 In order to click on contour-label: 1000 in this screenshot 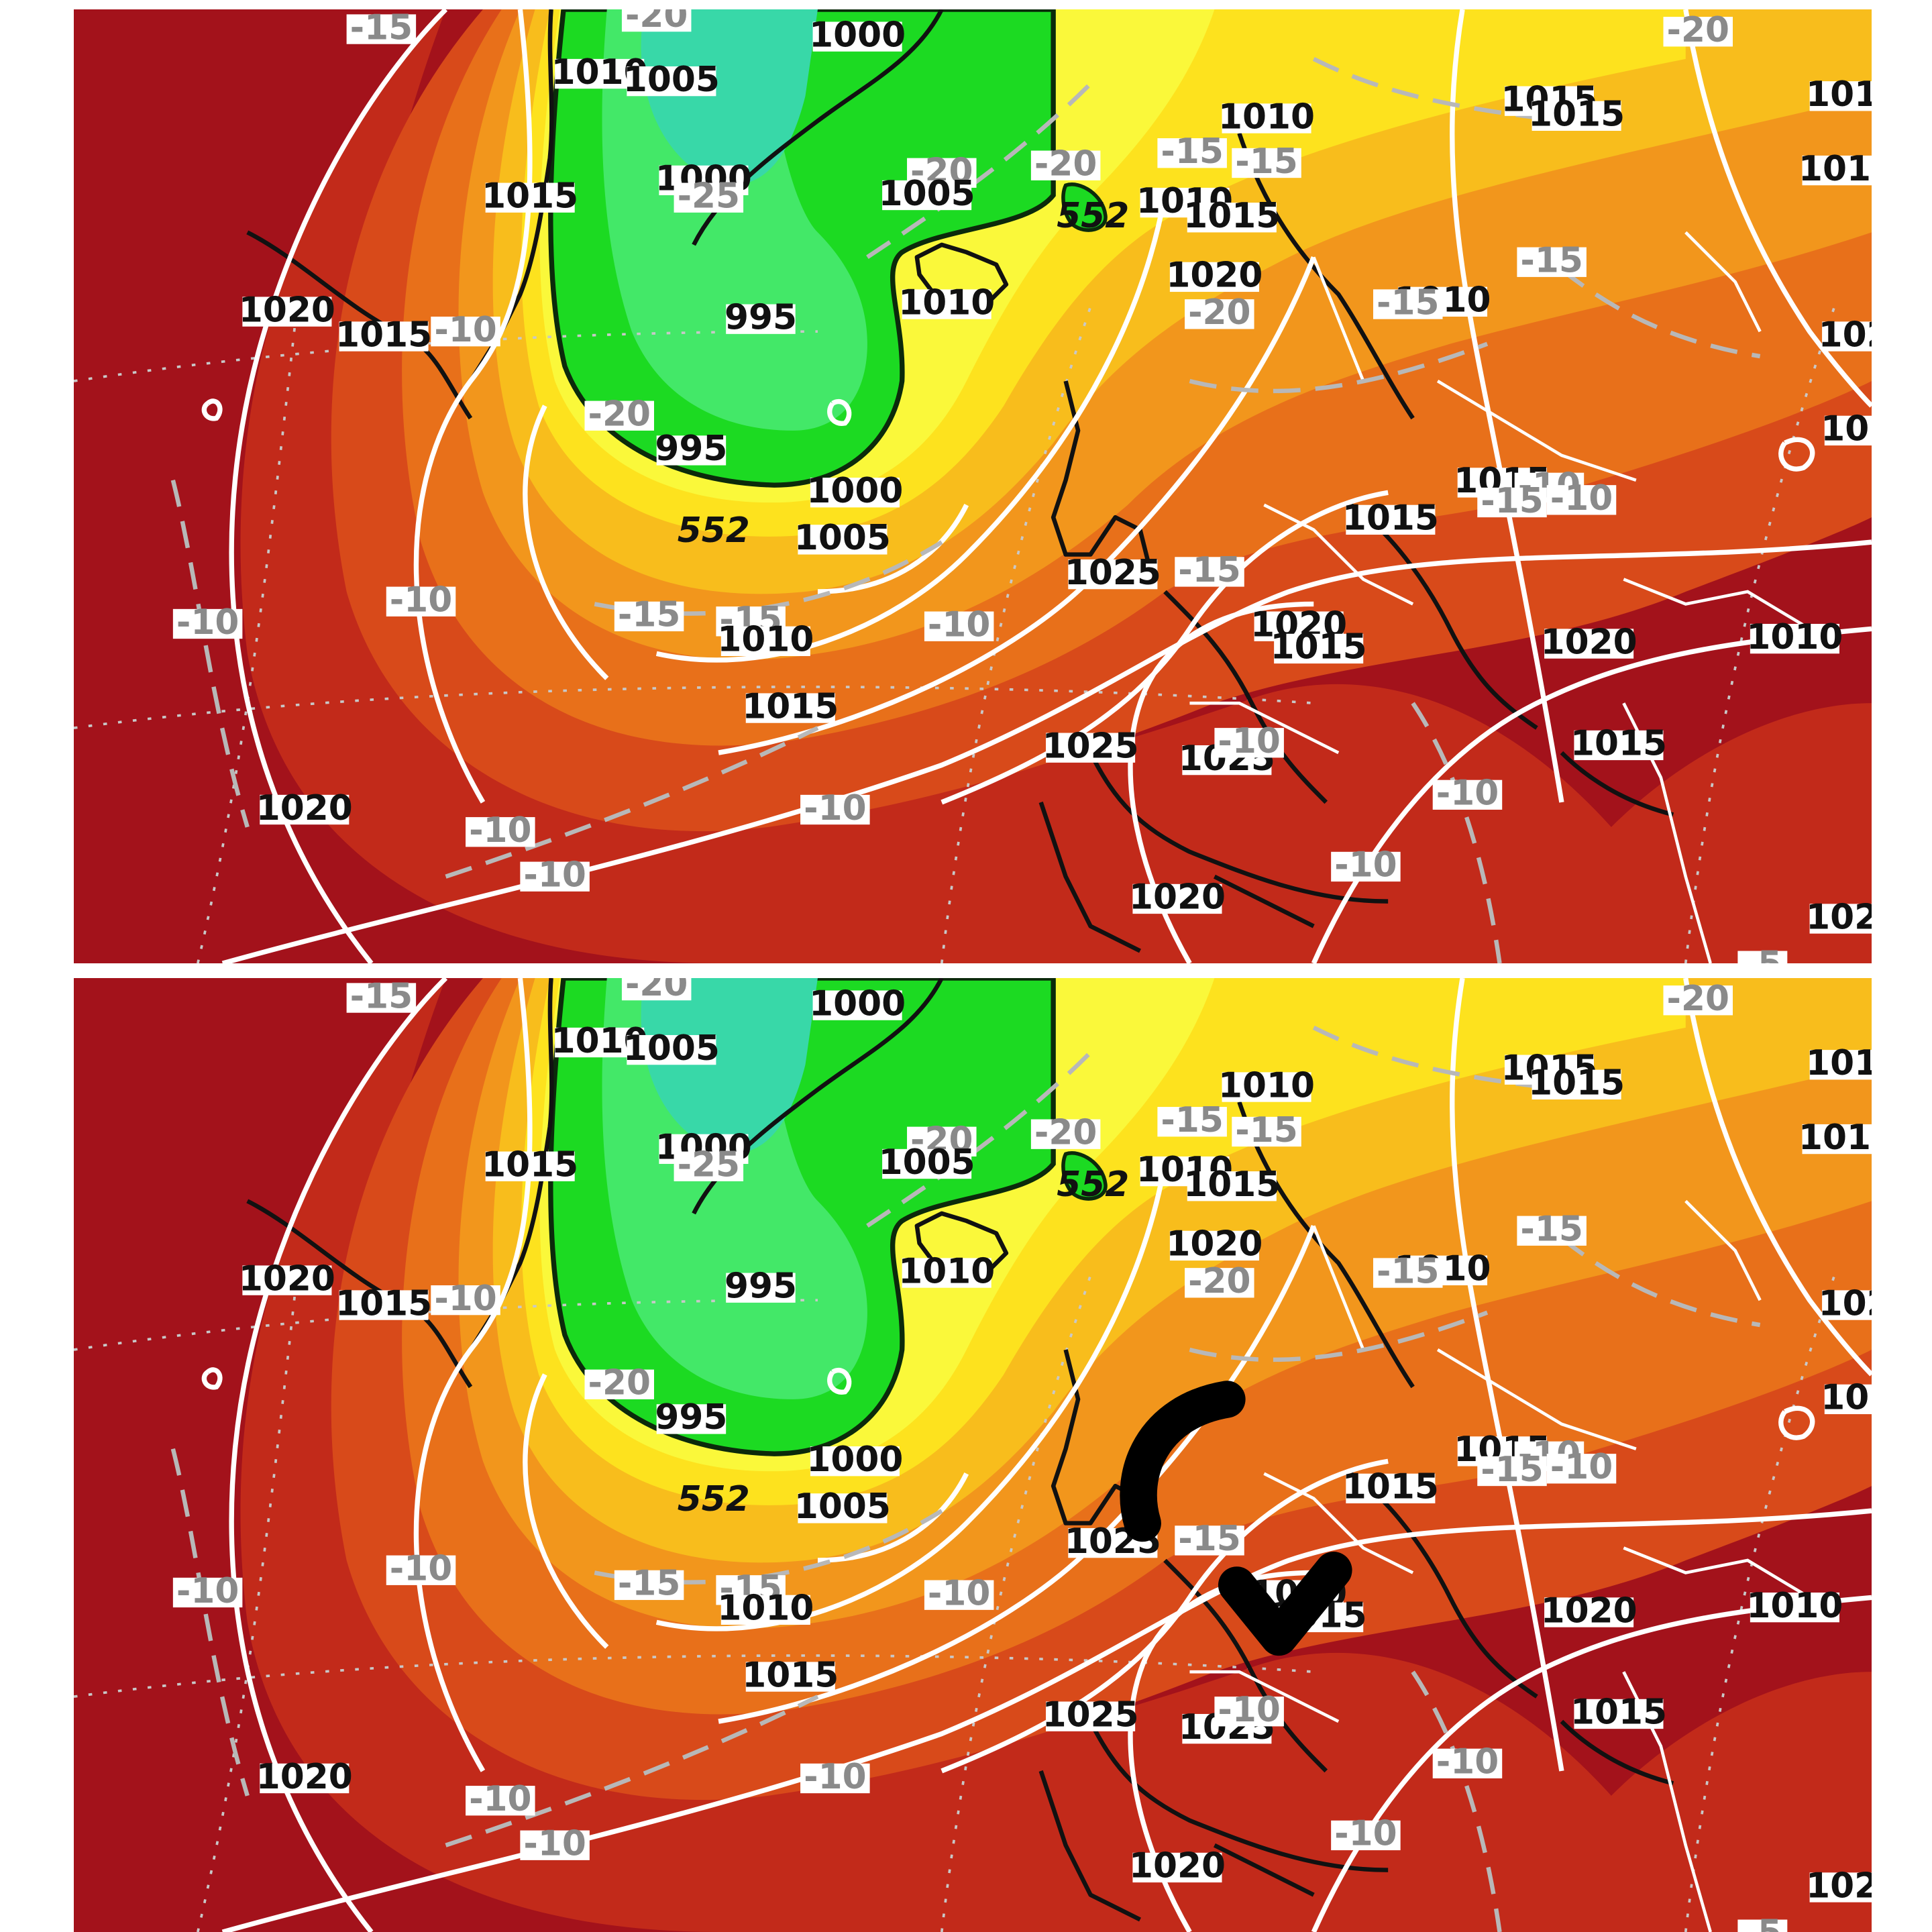, I will do `click(854, 491)`.